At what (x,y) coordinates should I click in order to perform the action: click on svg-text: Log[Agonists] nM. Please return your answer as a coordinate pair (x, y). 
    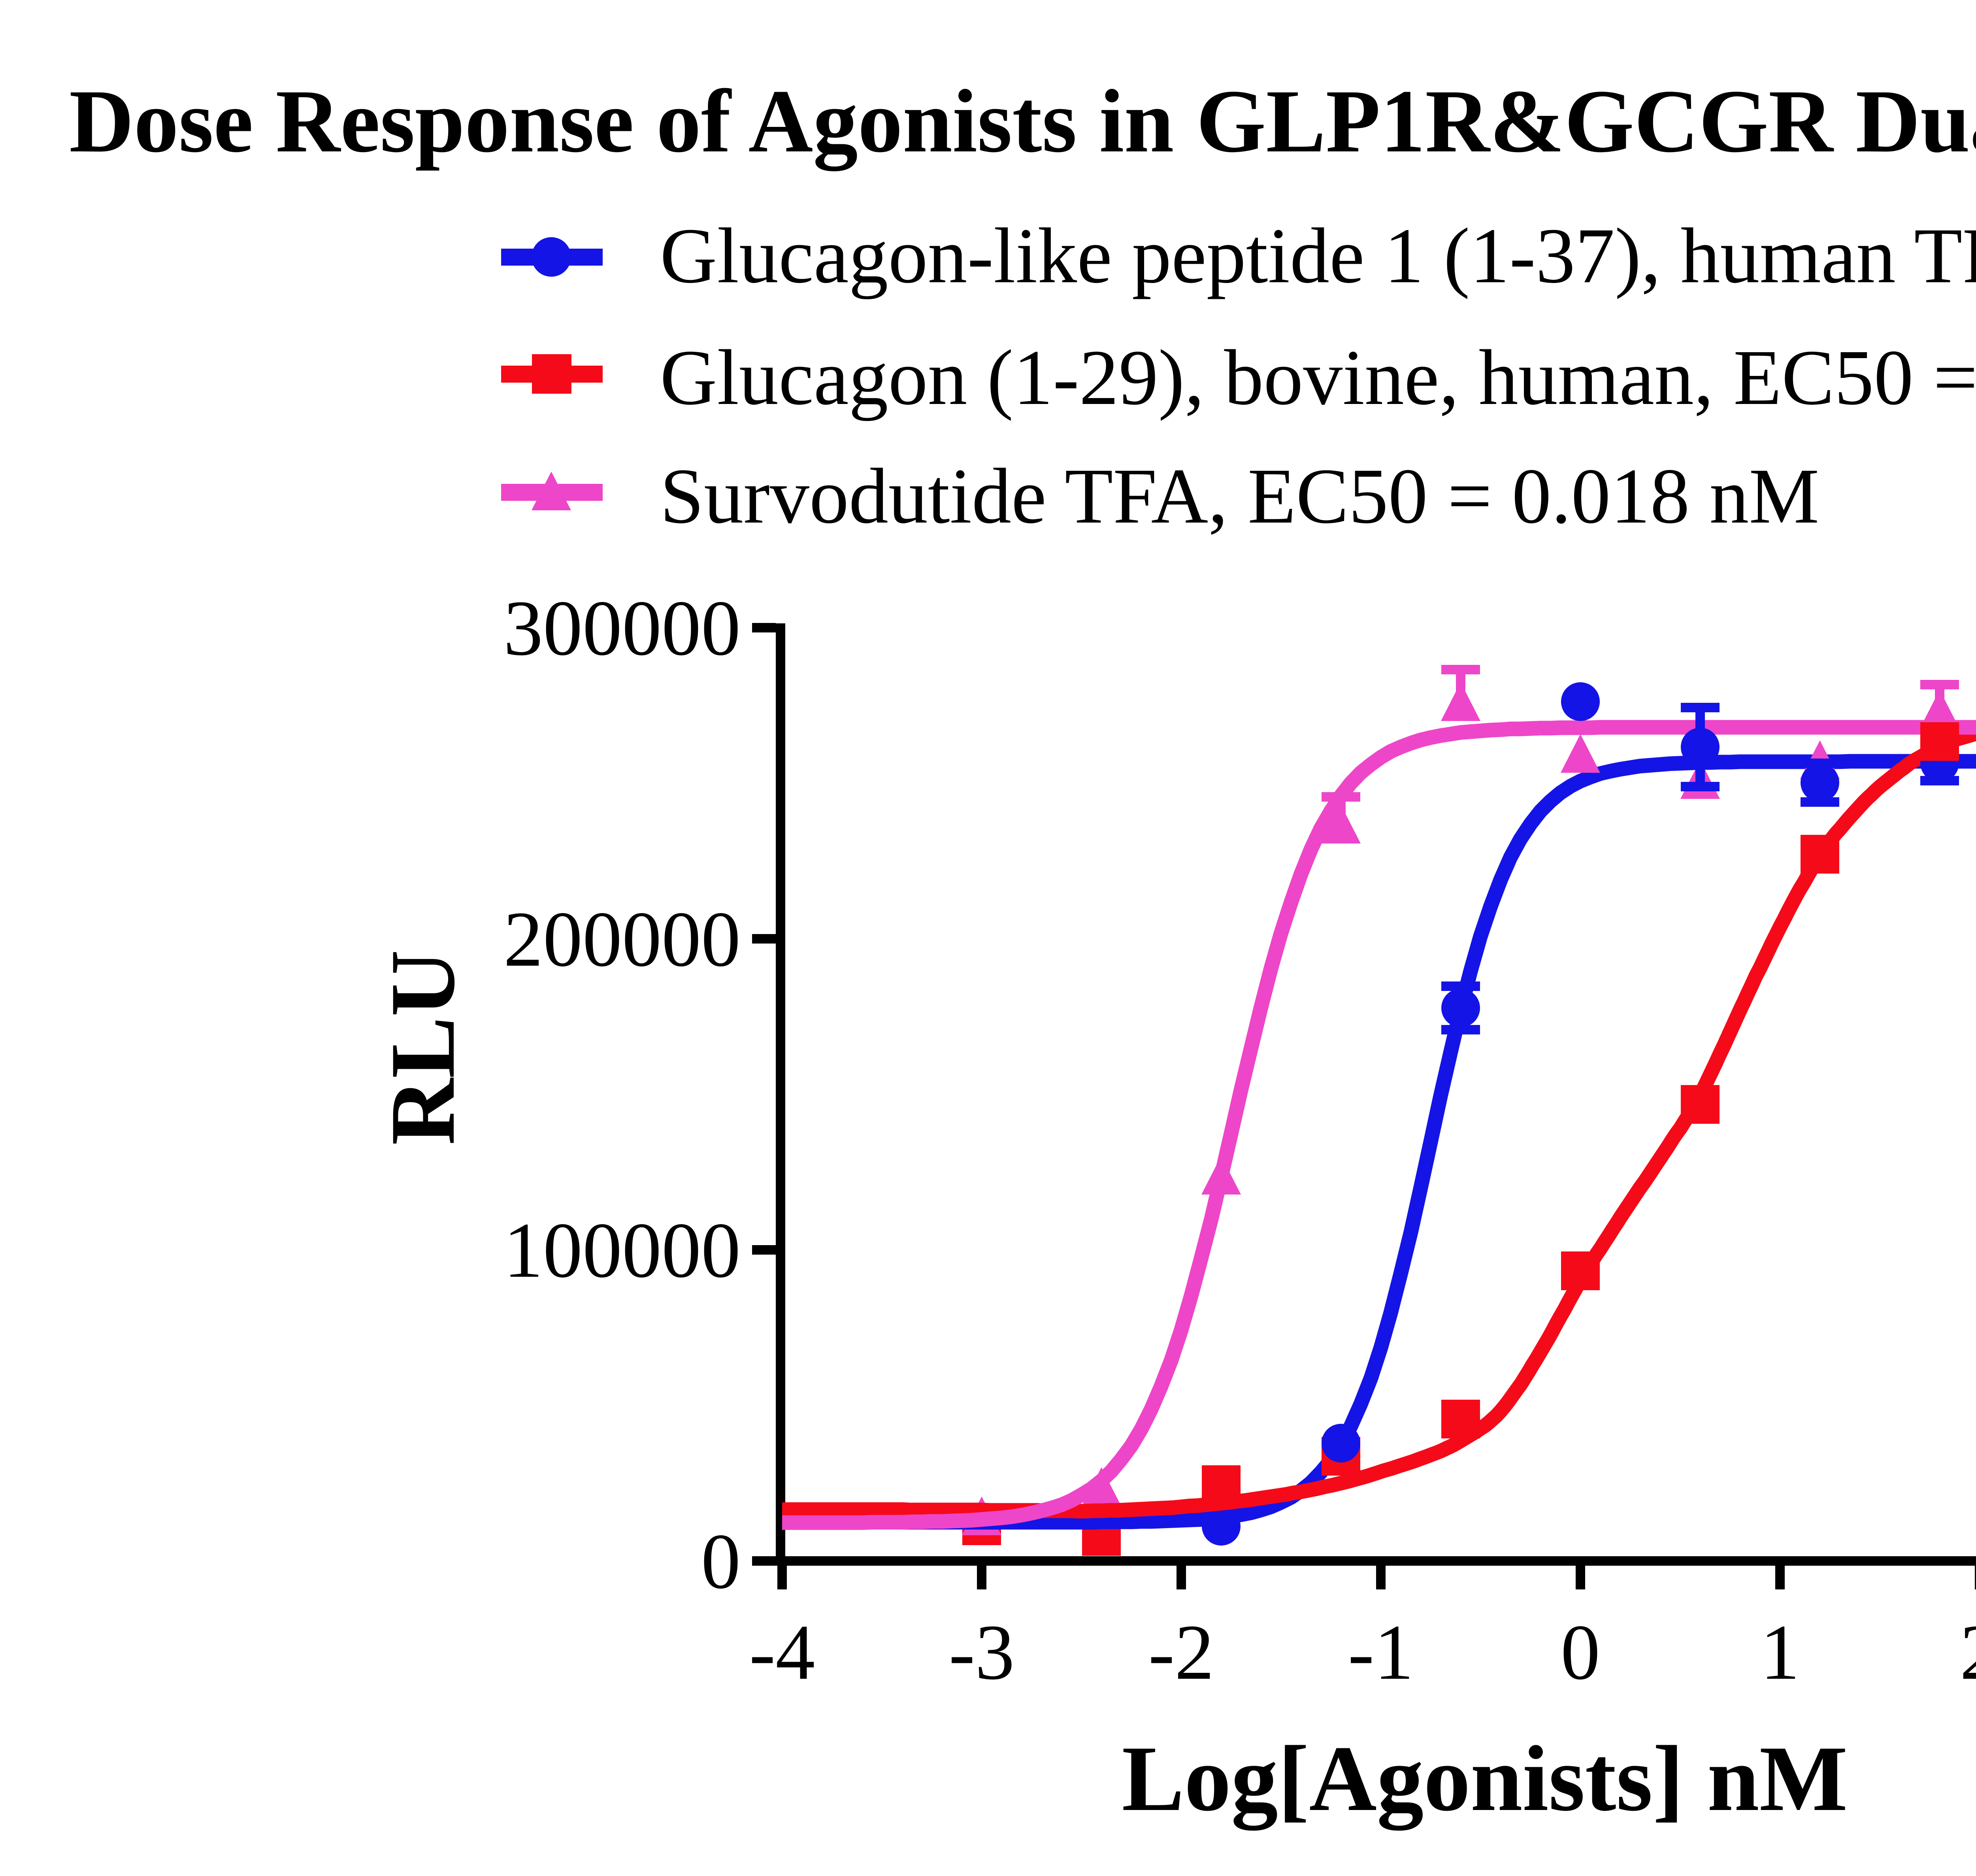
    Looking at the image, I should click on (1485, 1779).